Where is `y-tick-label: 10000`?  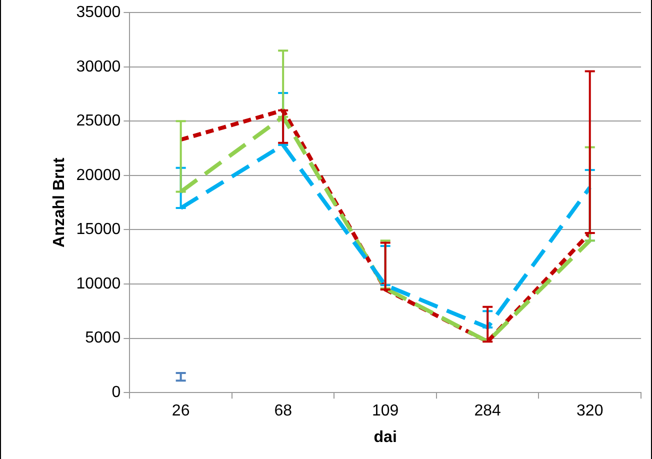 y-tick-label: 10000 is located at coordinates (98, 283).